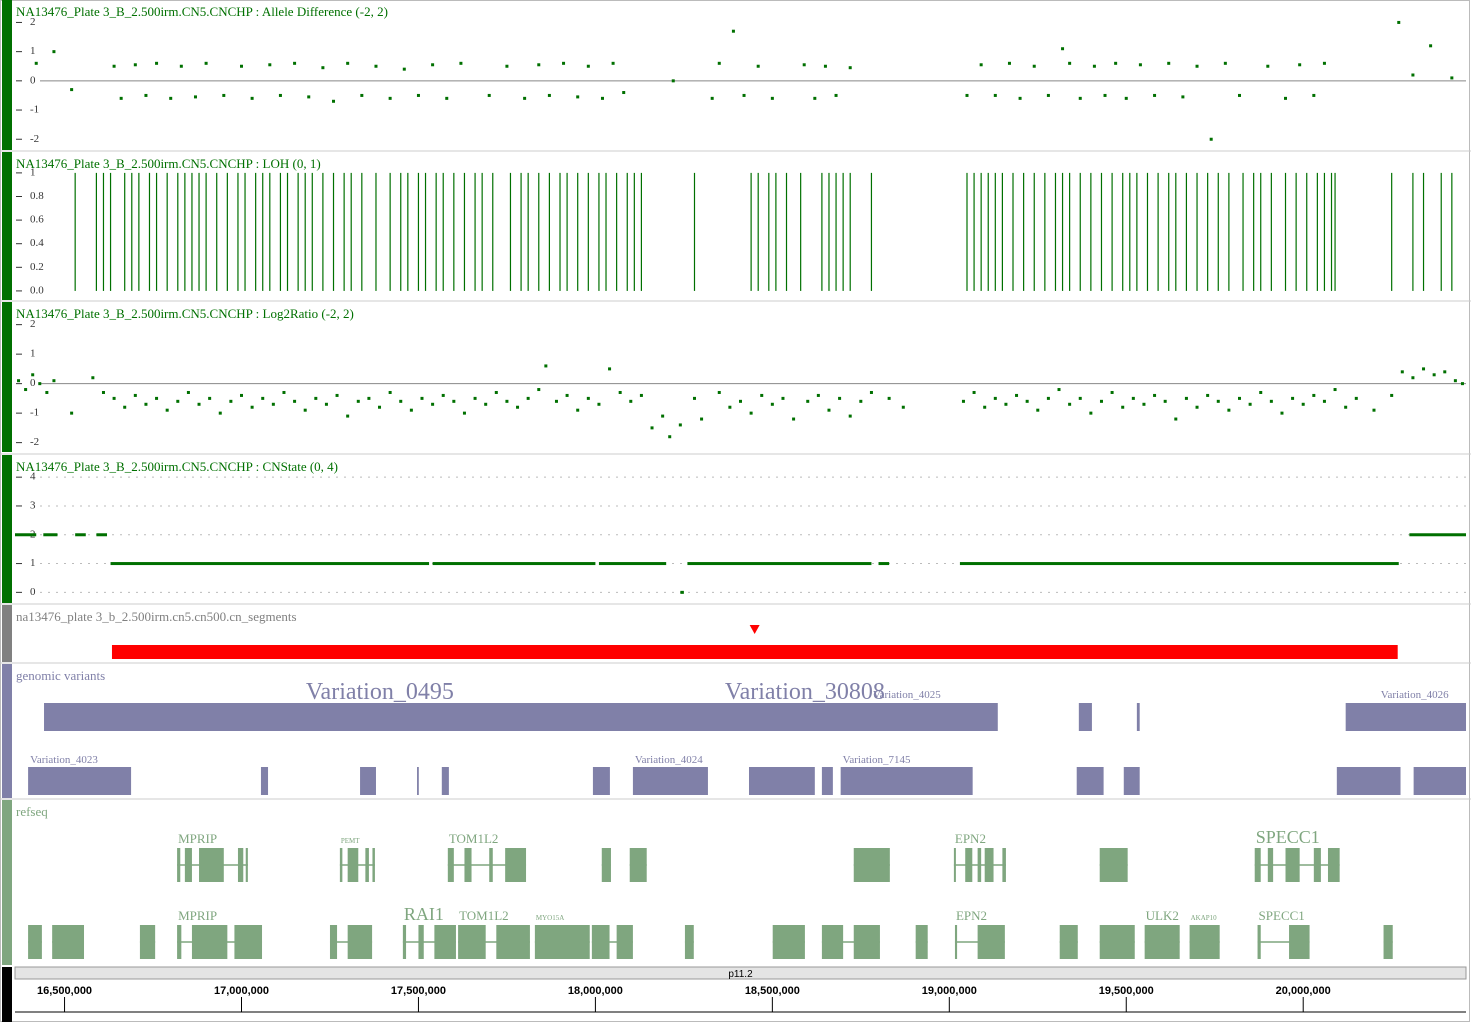 The width and height of the screenshot is (1471, 1022). Describe the element at coordinates (971, 915) in the screenshot. I see `gene-label: EPN2` at that location.